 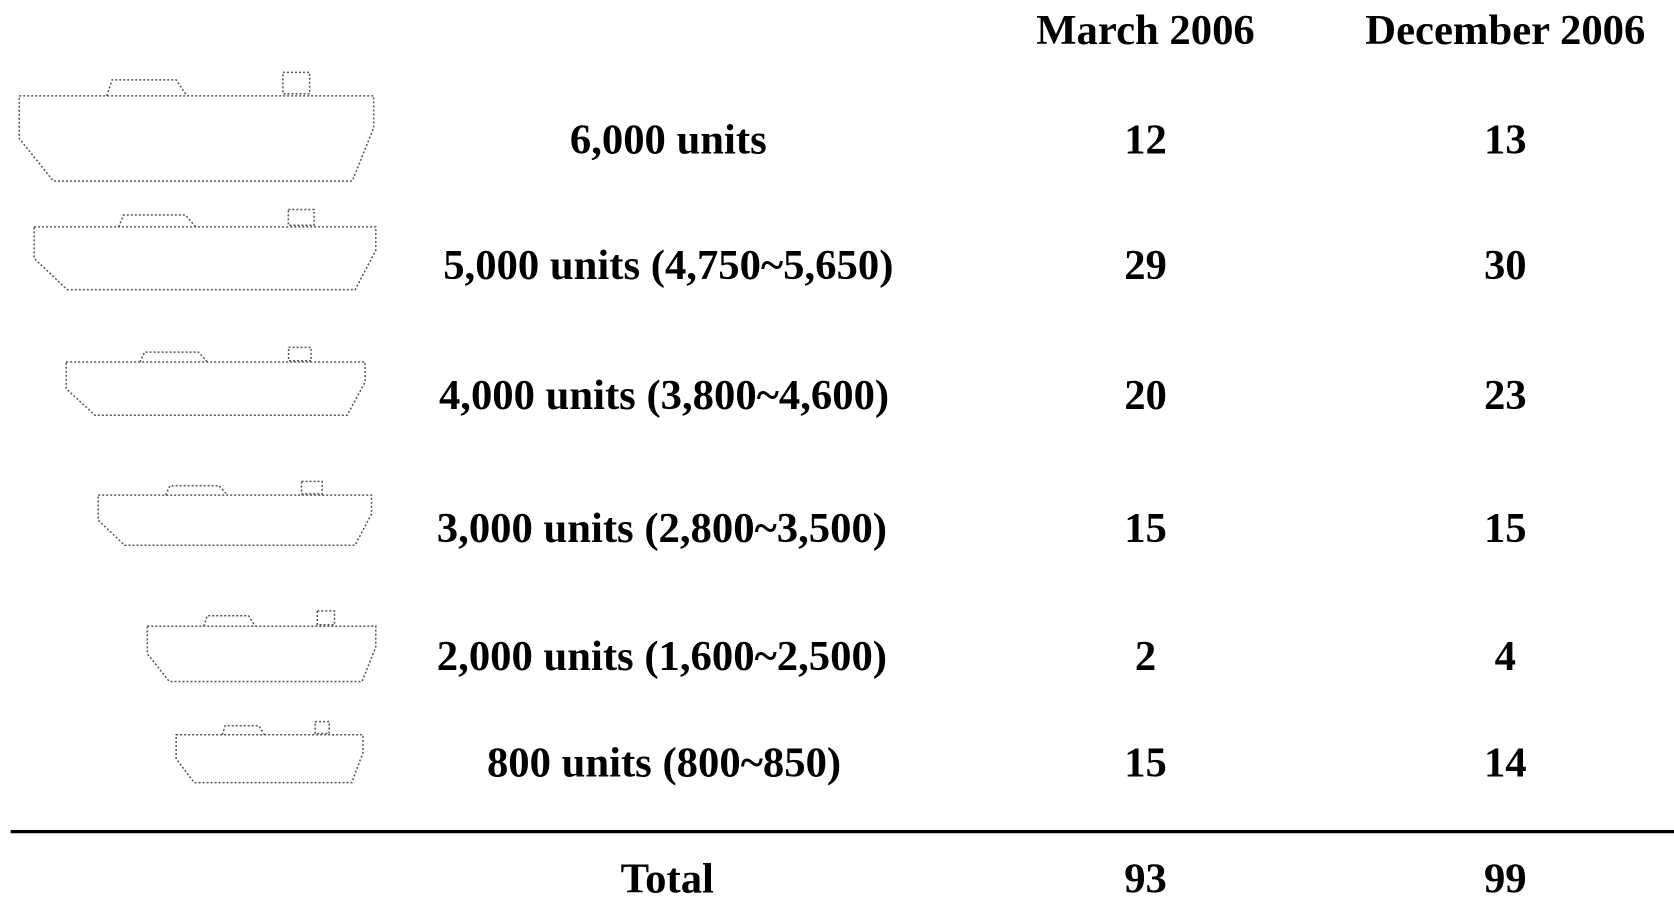 What do you see at coordinates (1145, 879) in the screenshot?
I see `total-value: 93` at bounding box center [1145, 879].